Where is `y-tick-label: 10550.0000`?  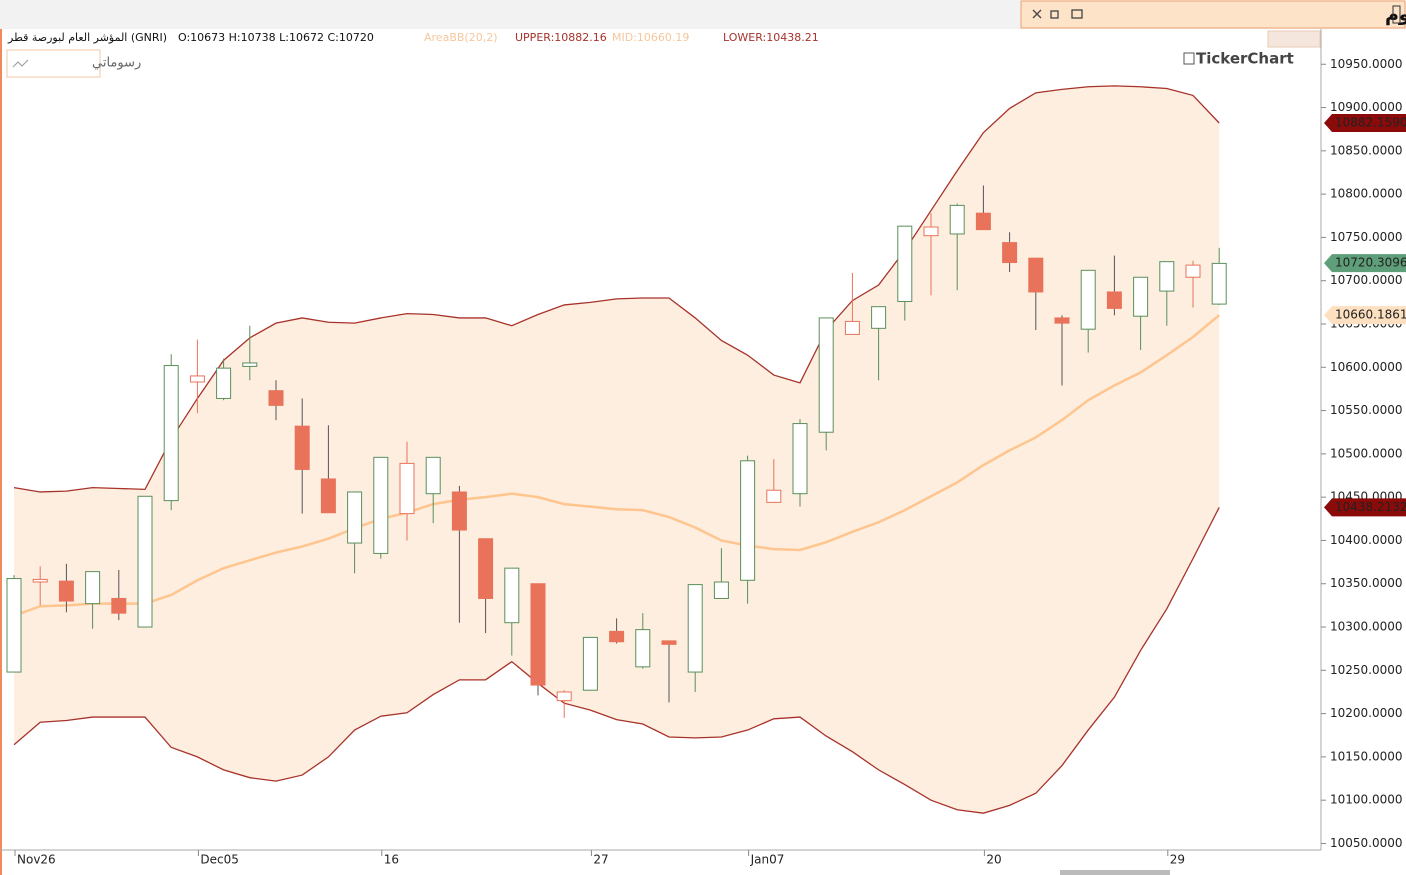
y-tick-label: 10550.0000 is located at coordinates (1366, 410).